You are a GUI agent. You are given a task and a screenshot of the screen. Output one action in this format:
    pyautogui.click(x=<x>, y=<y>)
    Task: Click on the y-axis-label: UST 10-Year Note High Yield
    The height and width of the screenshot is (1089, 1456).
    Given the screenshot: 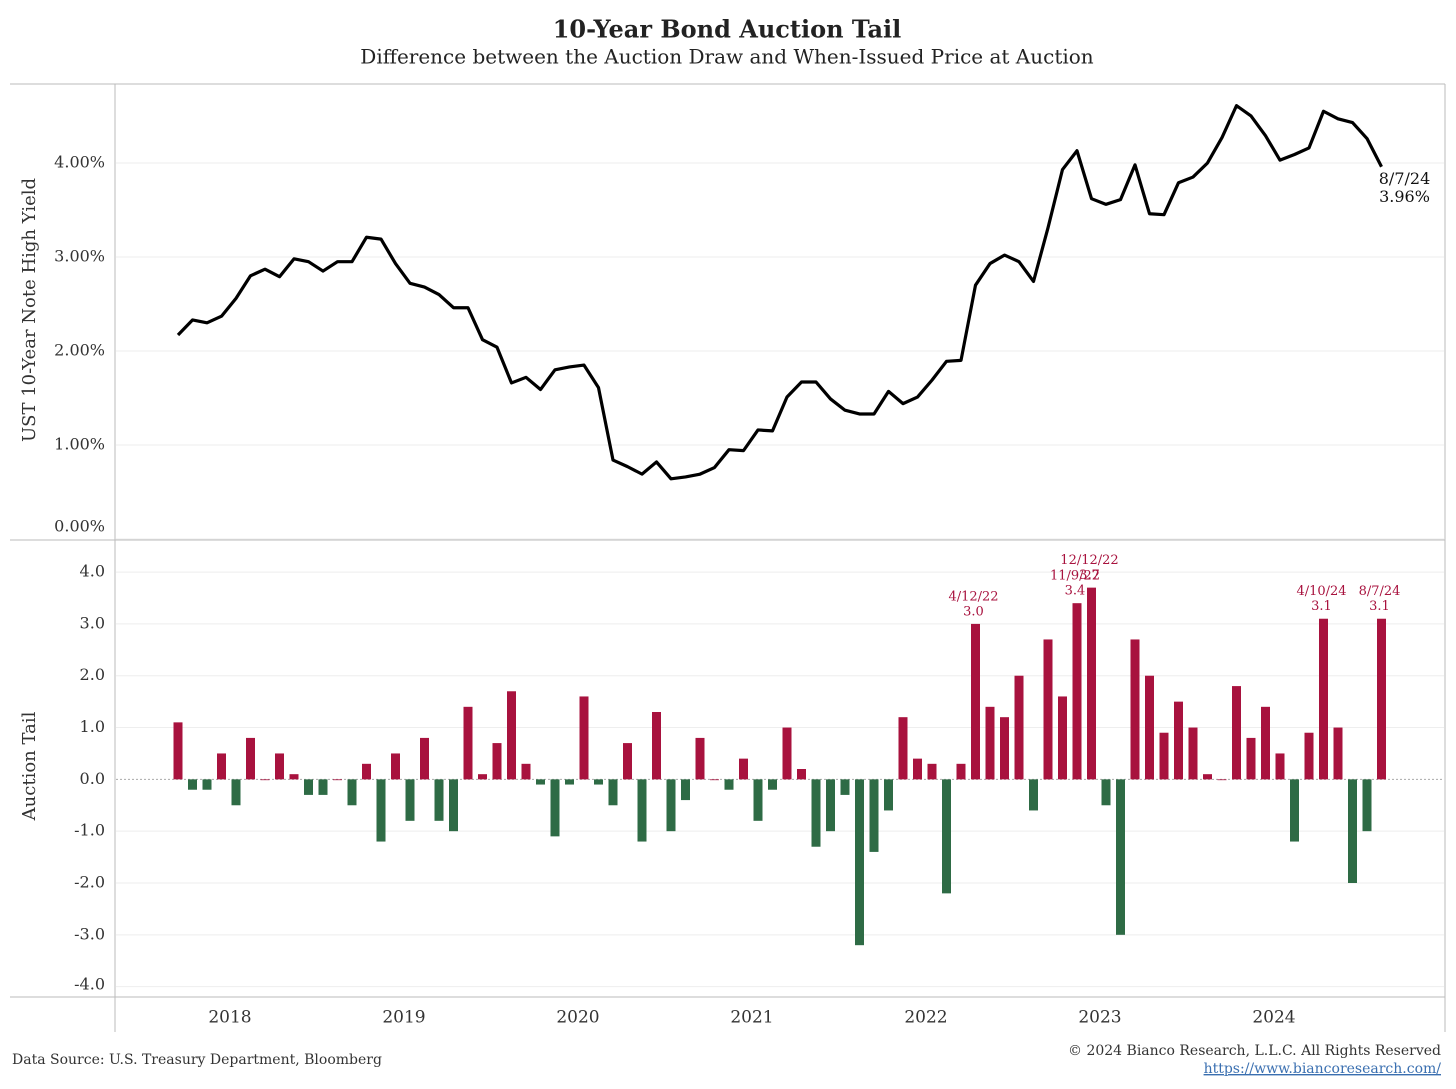 What is the action you would take?
    pyautogui.click(x=29, y=310)
    